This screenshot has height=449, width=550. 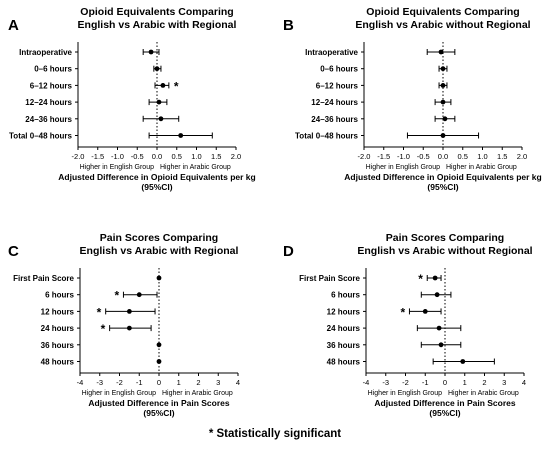 I want to click on panel-c-x-tick-label: 3, so click(x=218, y=382).